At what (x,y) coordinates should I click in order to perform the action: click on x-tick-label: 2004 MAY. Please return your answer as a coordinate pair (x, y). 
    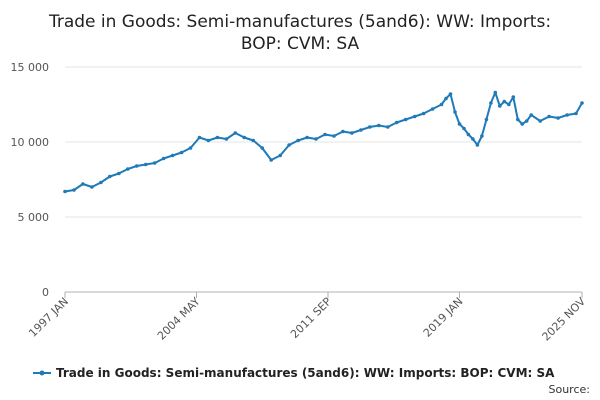
    Looking at the image, I should click on (179, 319).